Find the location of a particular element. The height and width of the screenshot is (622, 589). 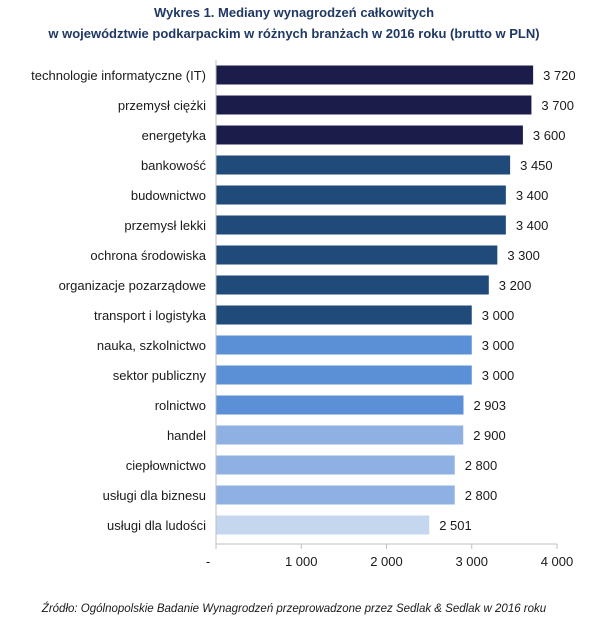

category-label-3: bankowość is located at coordinates (174, 165).